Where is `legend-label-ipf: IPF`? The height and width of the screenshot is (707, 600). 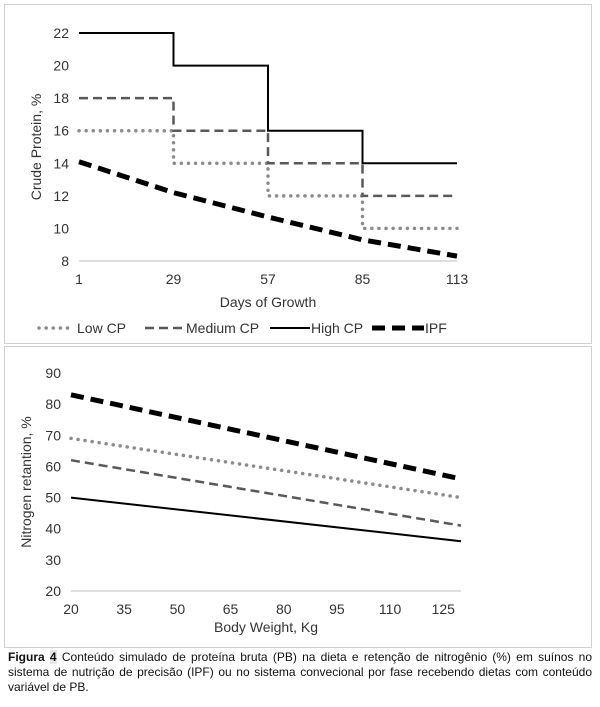
legend-label-ipf: IPF is located at coordinates (436, 328).